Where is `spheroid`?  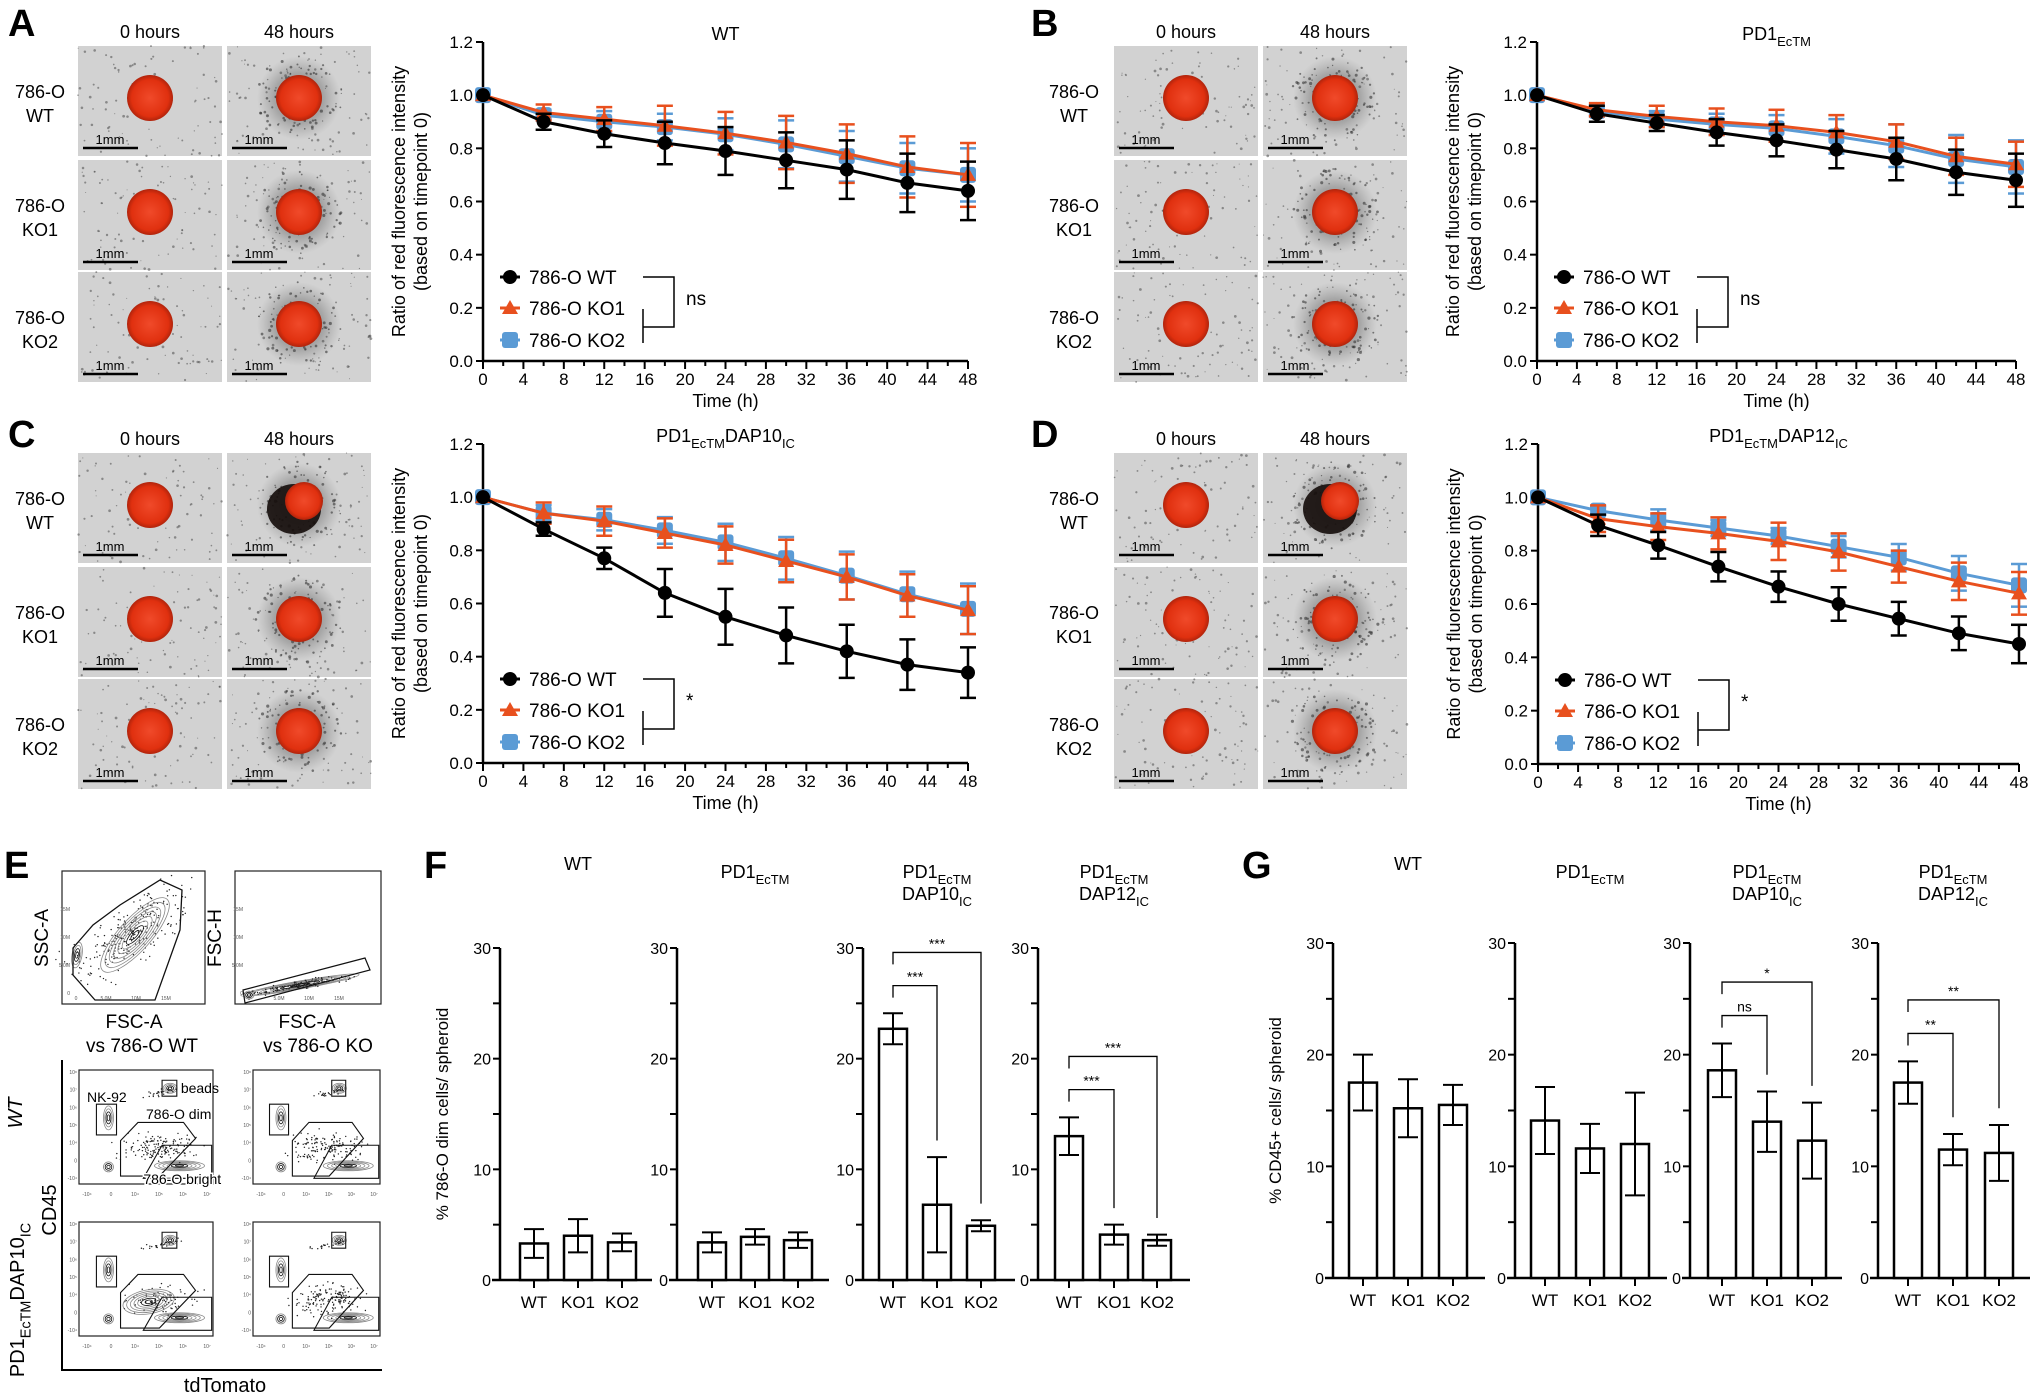
spheroid is located at coordinates (1186, 619).